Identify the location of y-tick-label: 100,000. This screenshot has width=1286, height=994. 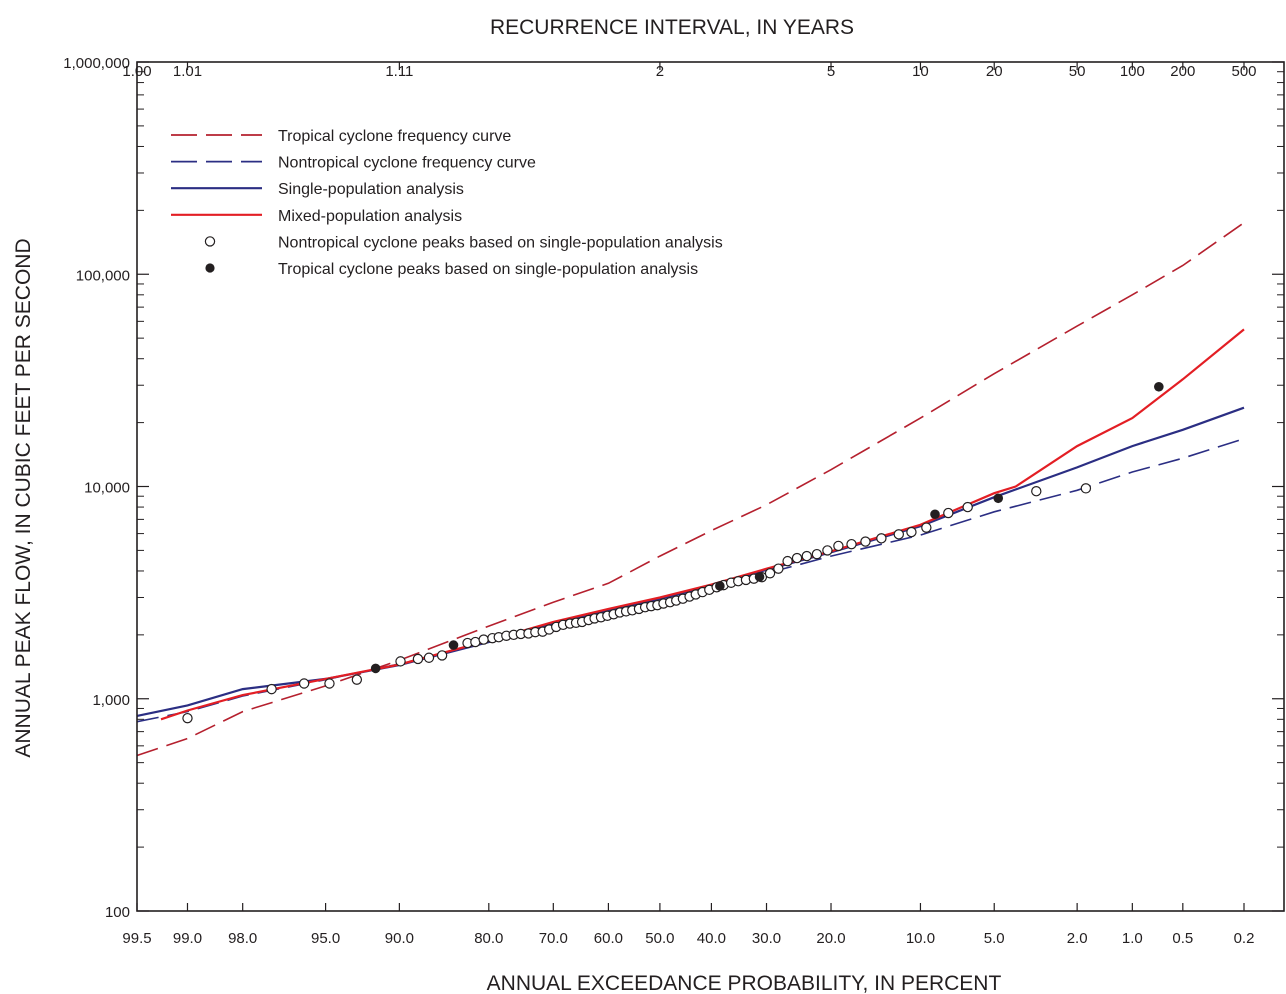
(103, 275).